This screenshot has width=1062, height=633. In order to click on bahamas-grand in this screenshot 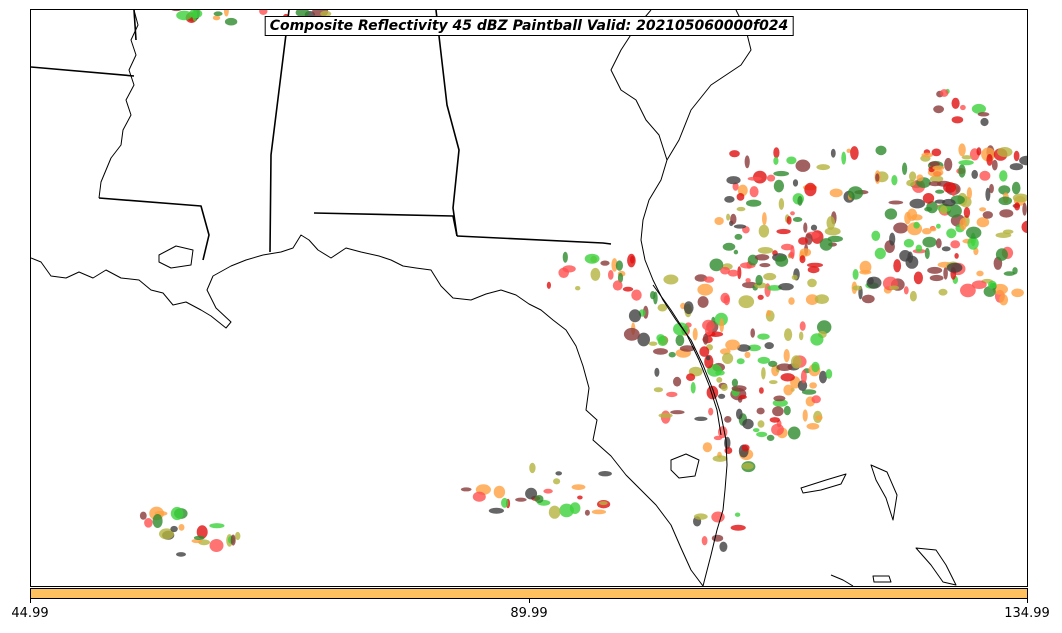, I will do `click(823, 483)`.